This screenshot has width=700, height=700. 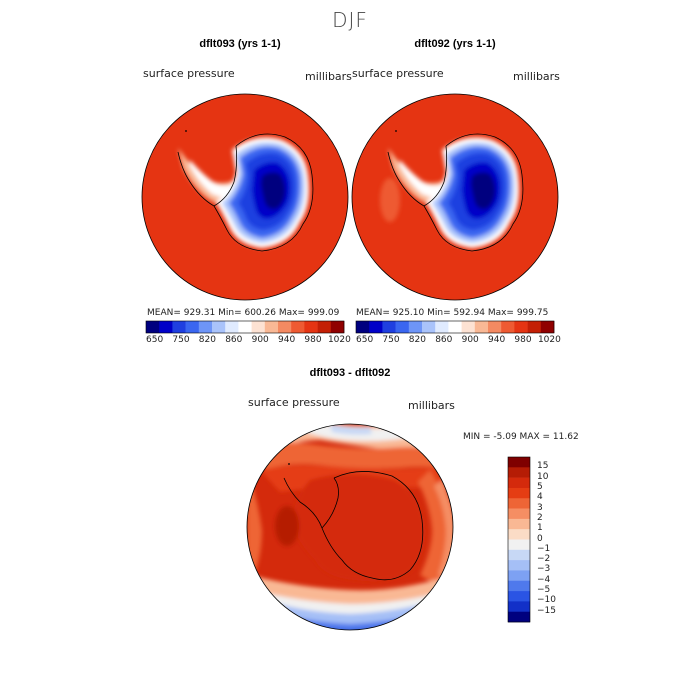 What do you see at coordinates (243, 313) in the screenshot?
I see `panel1-stats: MEAN= 929.31 Min= 600.26 Max= 999.09` at bounding box center [243, 313].